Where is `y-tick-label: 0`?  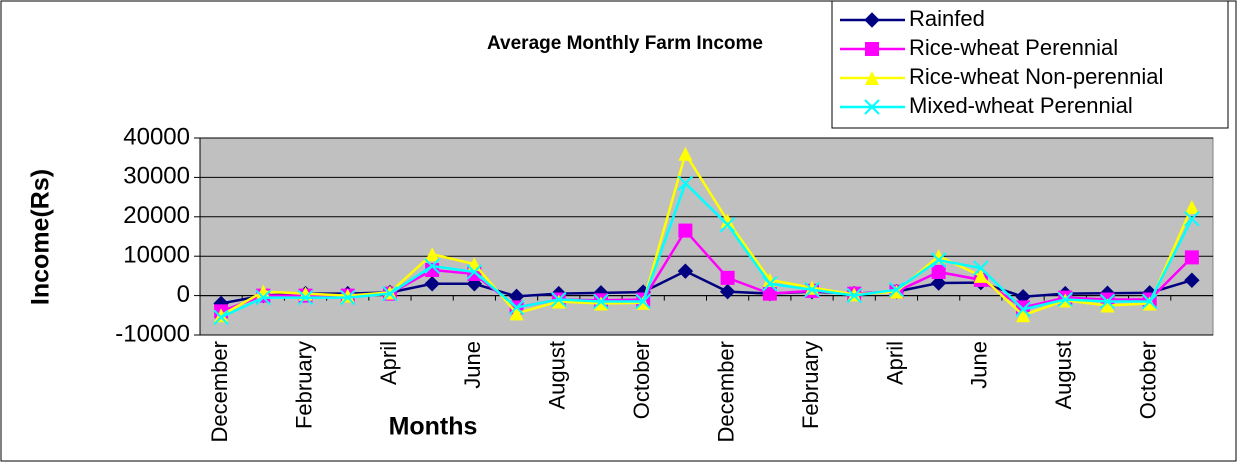 y-tick-label: 0 is located at coordinates (183, 294).